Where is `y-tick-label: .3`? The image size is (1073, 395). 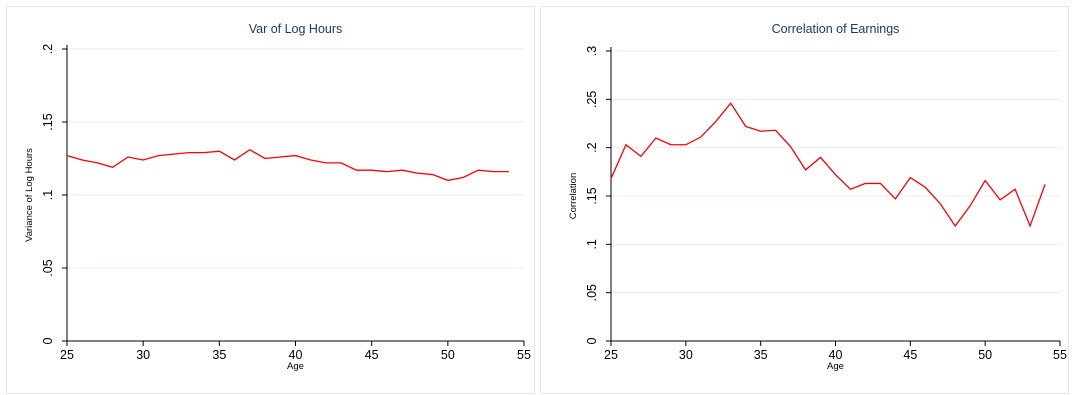 y-tick-label: .3 is located at coordinates (592, 51).